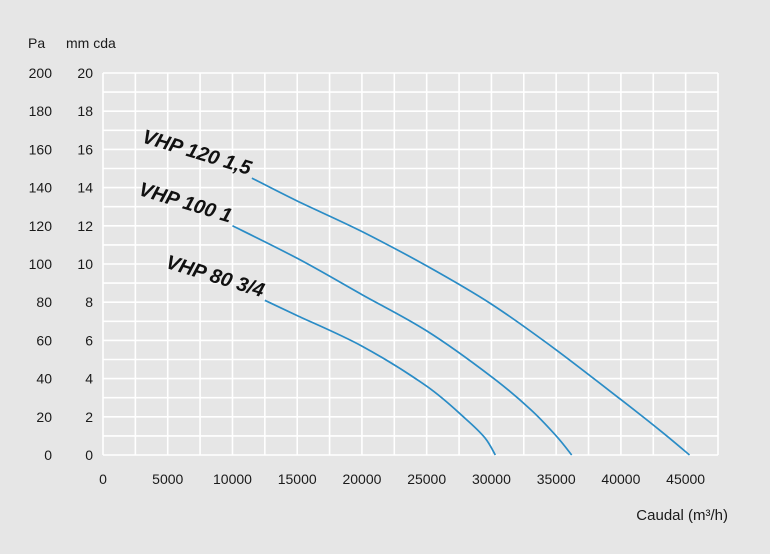 The width and height of the screenshot is (770, 554). I want to click on x-tick-label: 0, so click(103, 479).